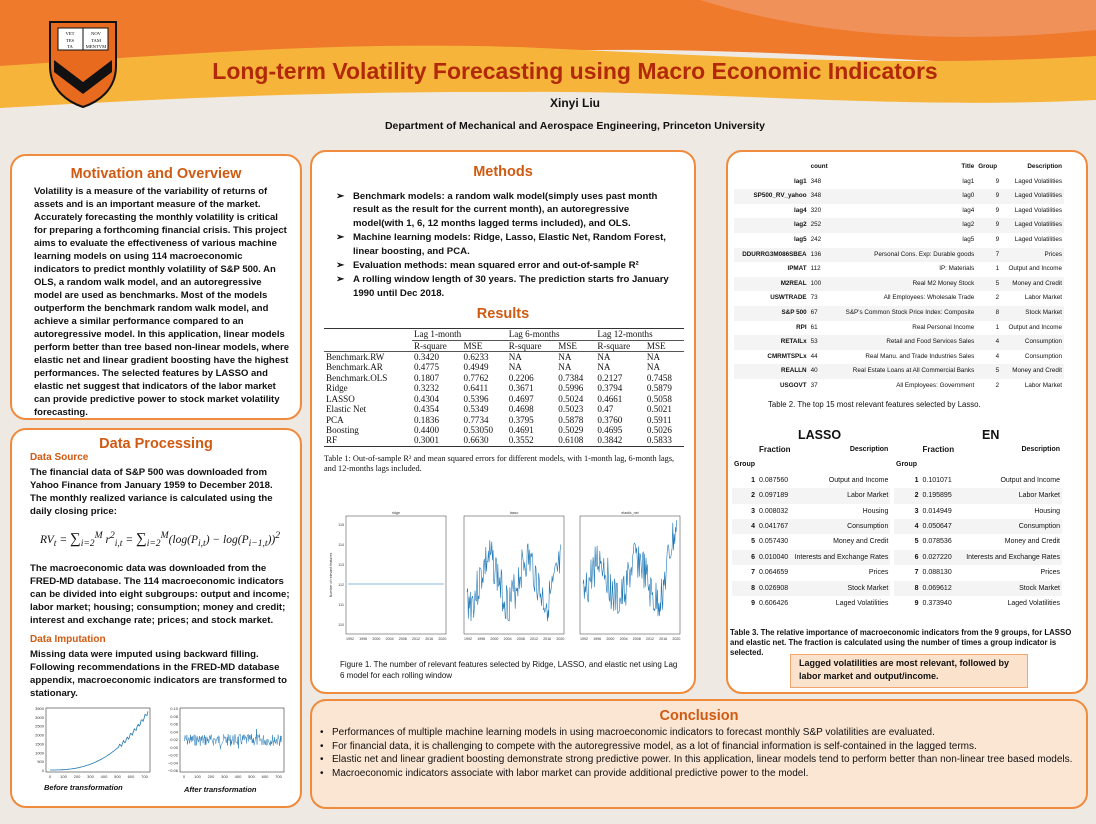  Describe the element at coordinates (144, 776) in the screenshot. I see `tick-label: 700` at that location.